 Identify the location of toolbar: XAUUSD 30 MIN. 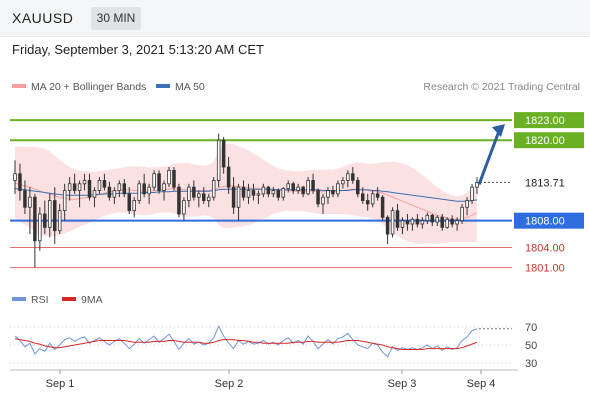
(295, 18).